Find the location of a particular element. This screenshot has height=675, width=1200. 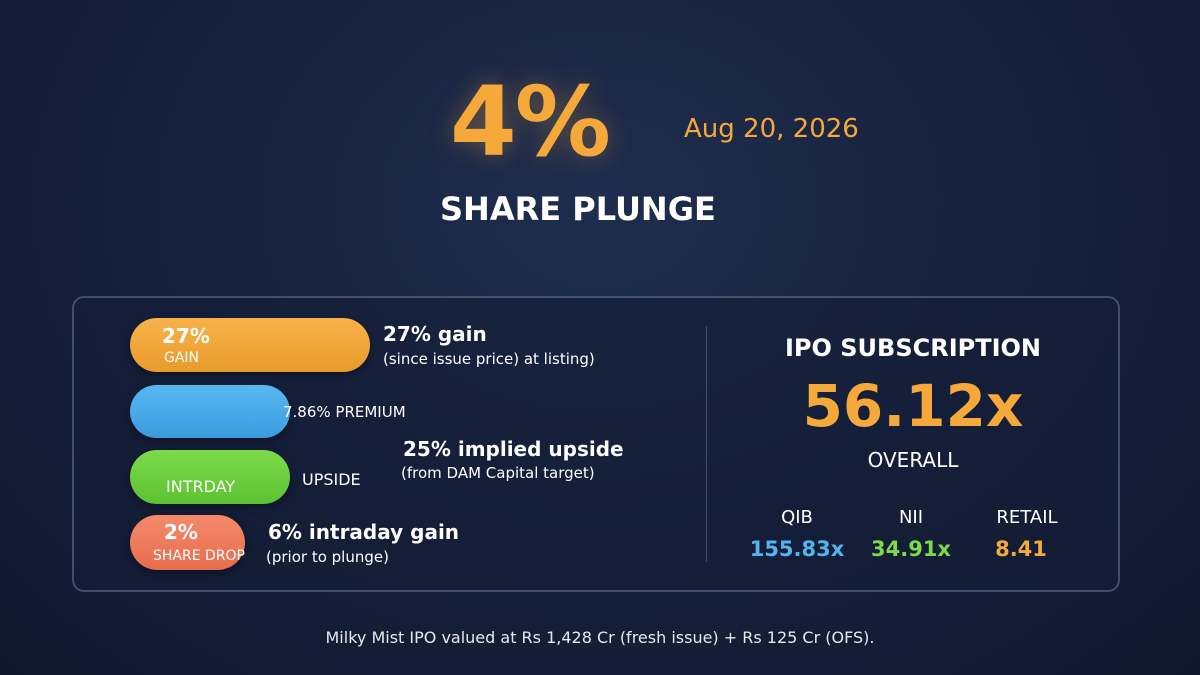

stat-note: (since issue price) at listing) is located at coordinates (489, 359).